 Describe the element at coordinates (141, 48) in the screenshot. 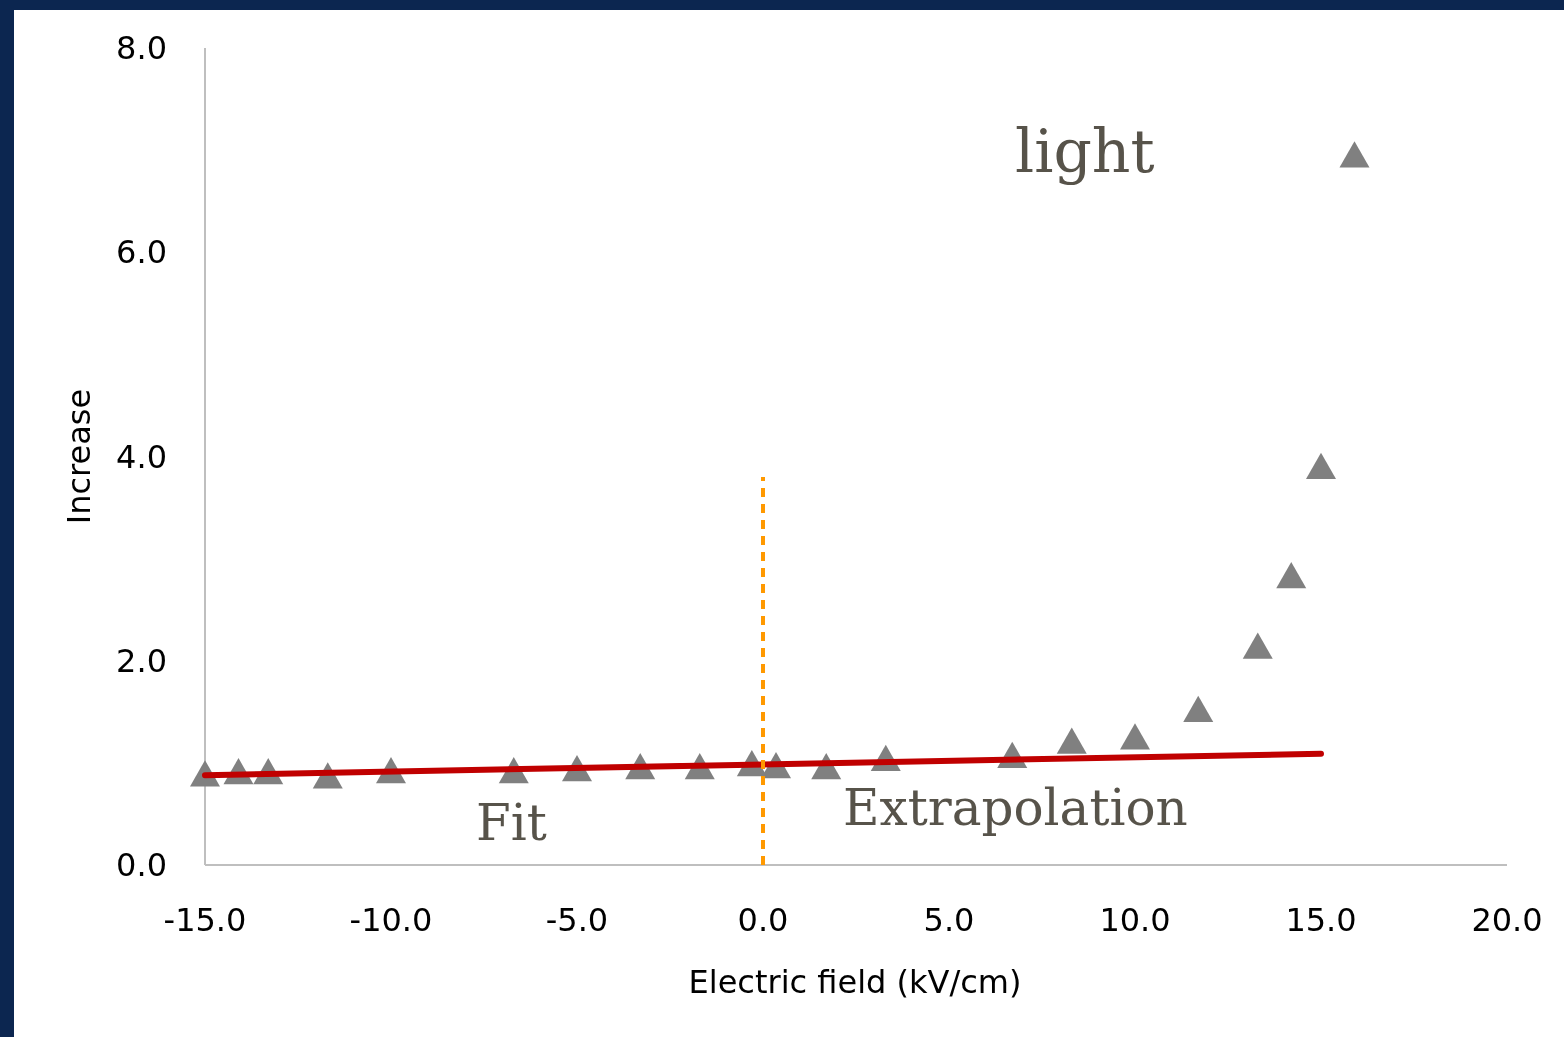

I see `y-tick-label: 8.0` at that location.